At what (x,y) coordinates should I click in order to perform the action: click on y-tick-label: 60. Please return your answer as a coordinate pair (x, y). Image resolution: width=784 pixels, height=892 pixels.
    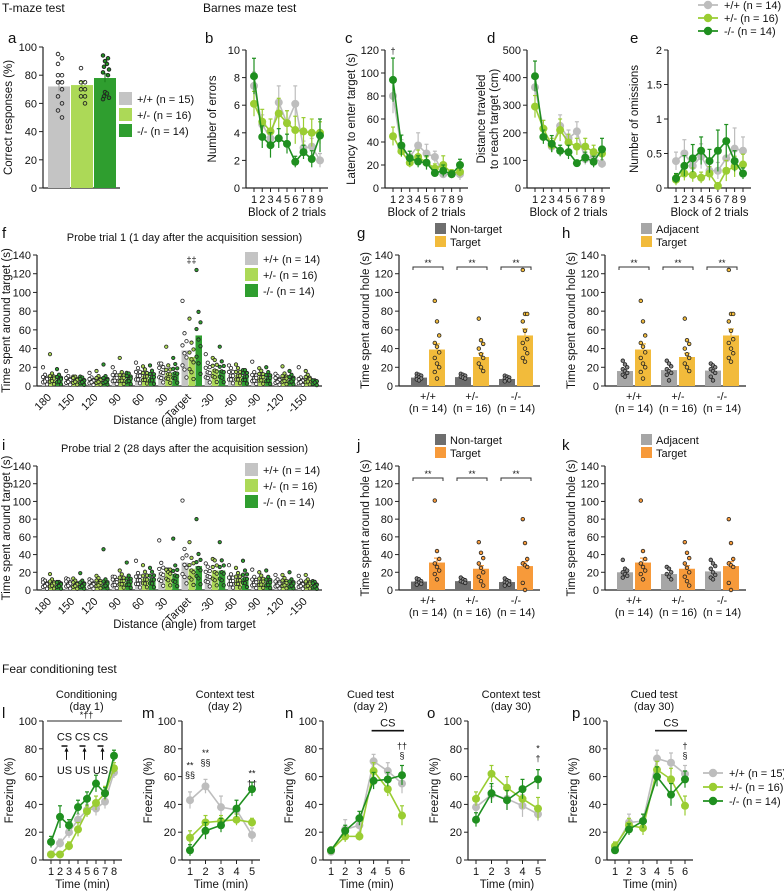
    Looking at the image, I should click on (31, 104).